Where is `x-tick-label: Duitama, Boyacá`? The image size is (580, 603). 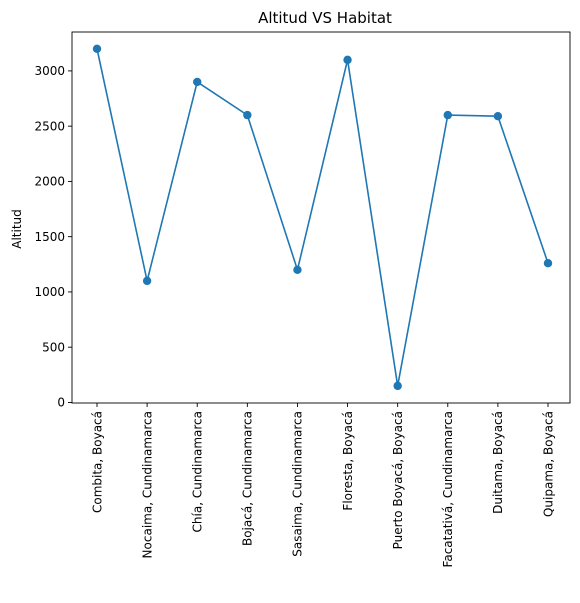 x-tick-label: Duitama, Boyacá is located at coordinates (498, 462).